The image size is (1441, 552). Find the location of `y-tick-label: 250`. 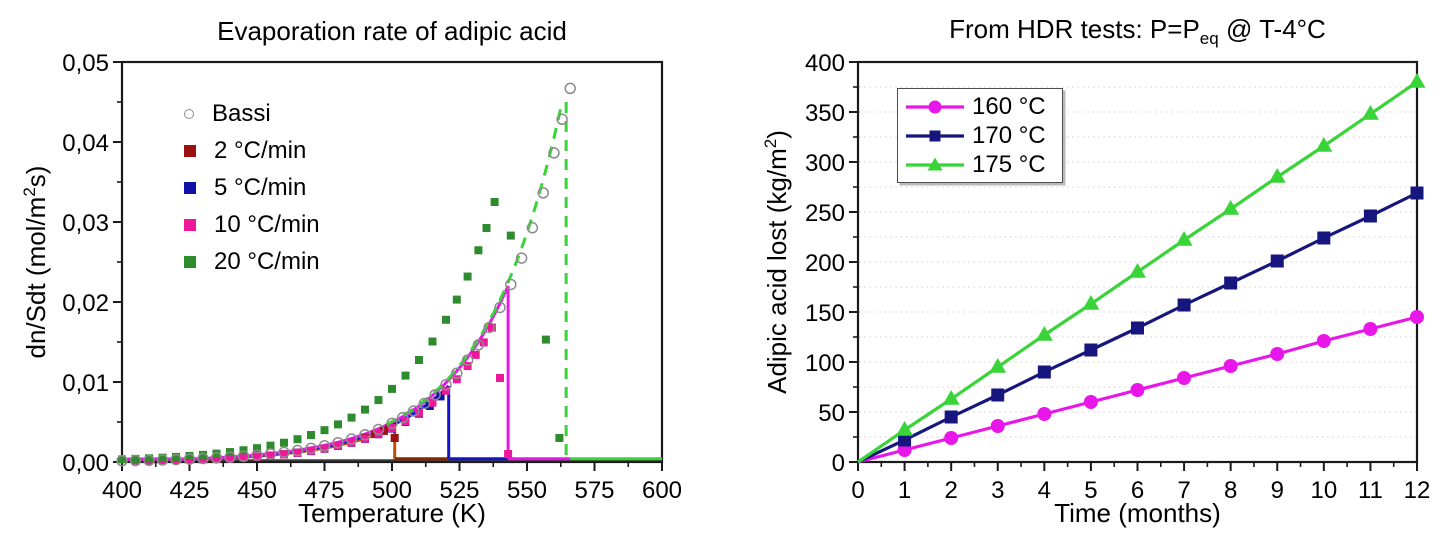

y-tick-label: 250 is located at coordinates (825, 213).